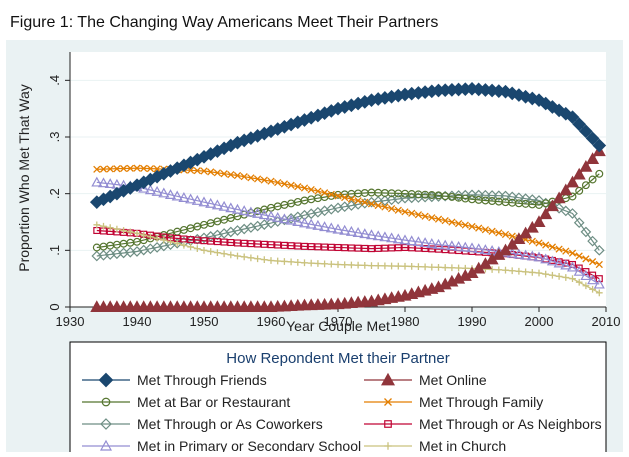 The width and height of the screenshot is (629, 457). I want to click on x-tick-label: 1990, so click(472, 321).